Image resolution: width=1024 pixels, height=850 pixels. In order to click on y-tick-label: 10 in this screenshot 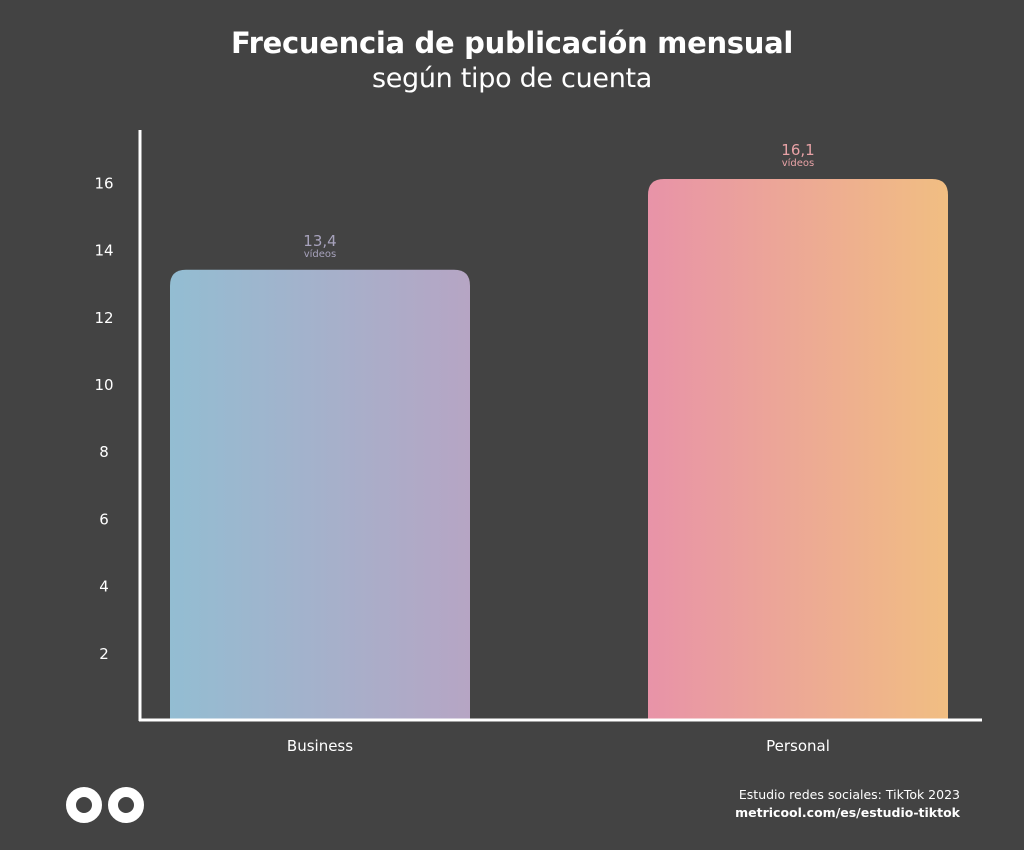, I will do `click(103, 385)`.